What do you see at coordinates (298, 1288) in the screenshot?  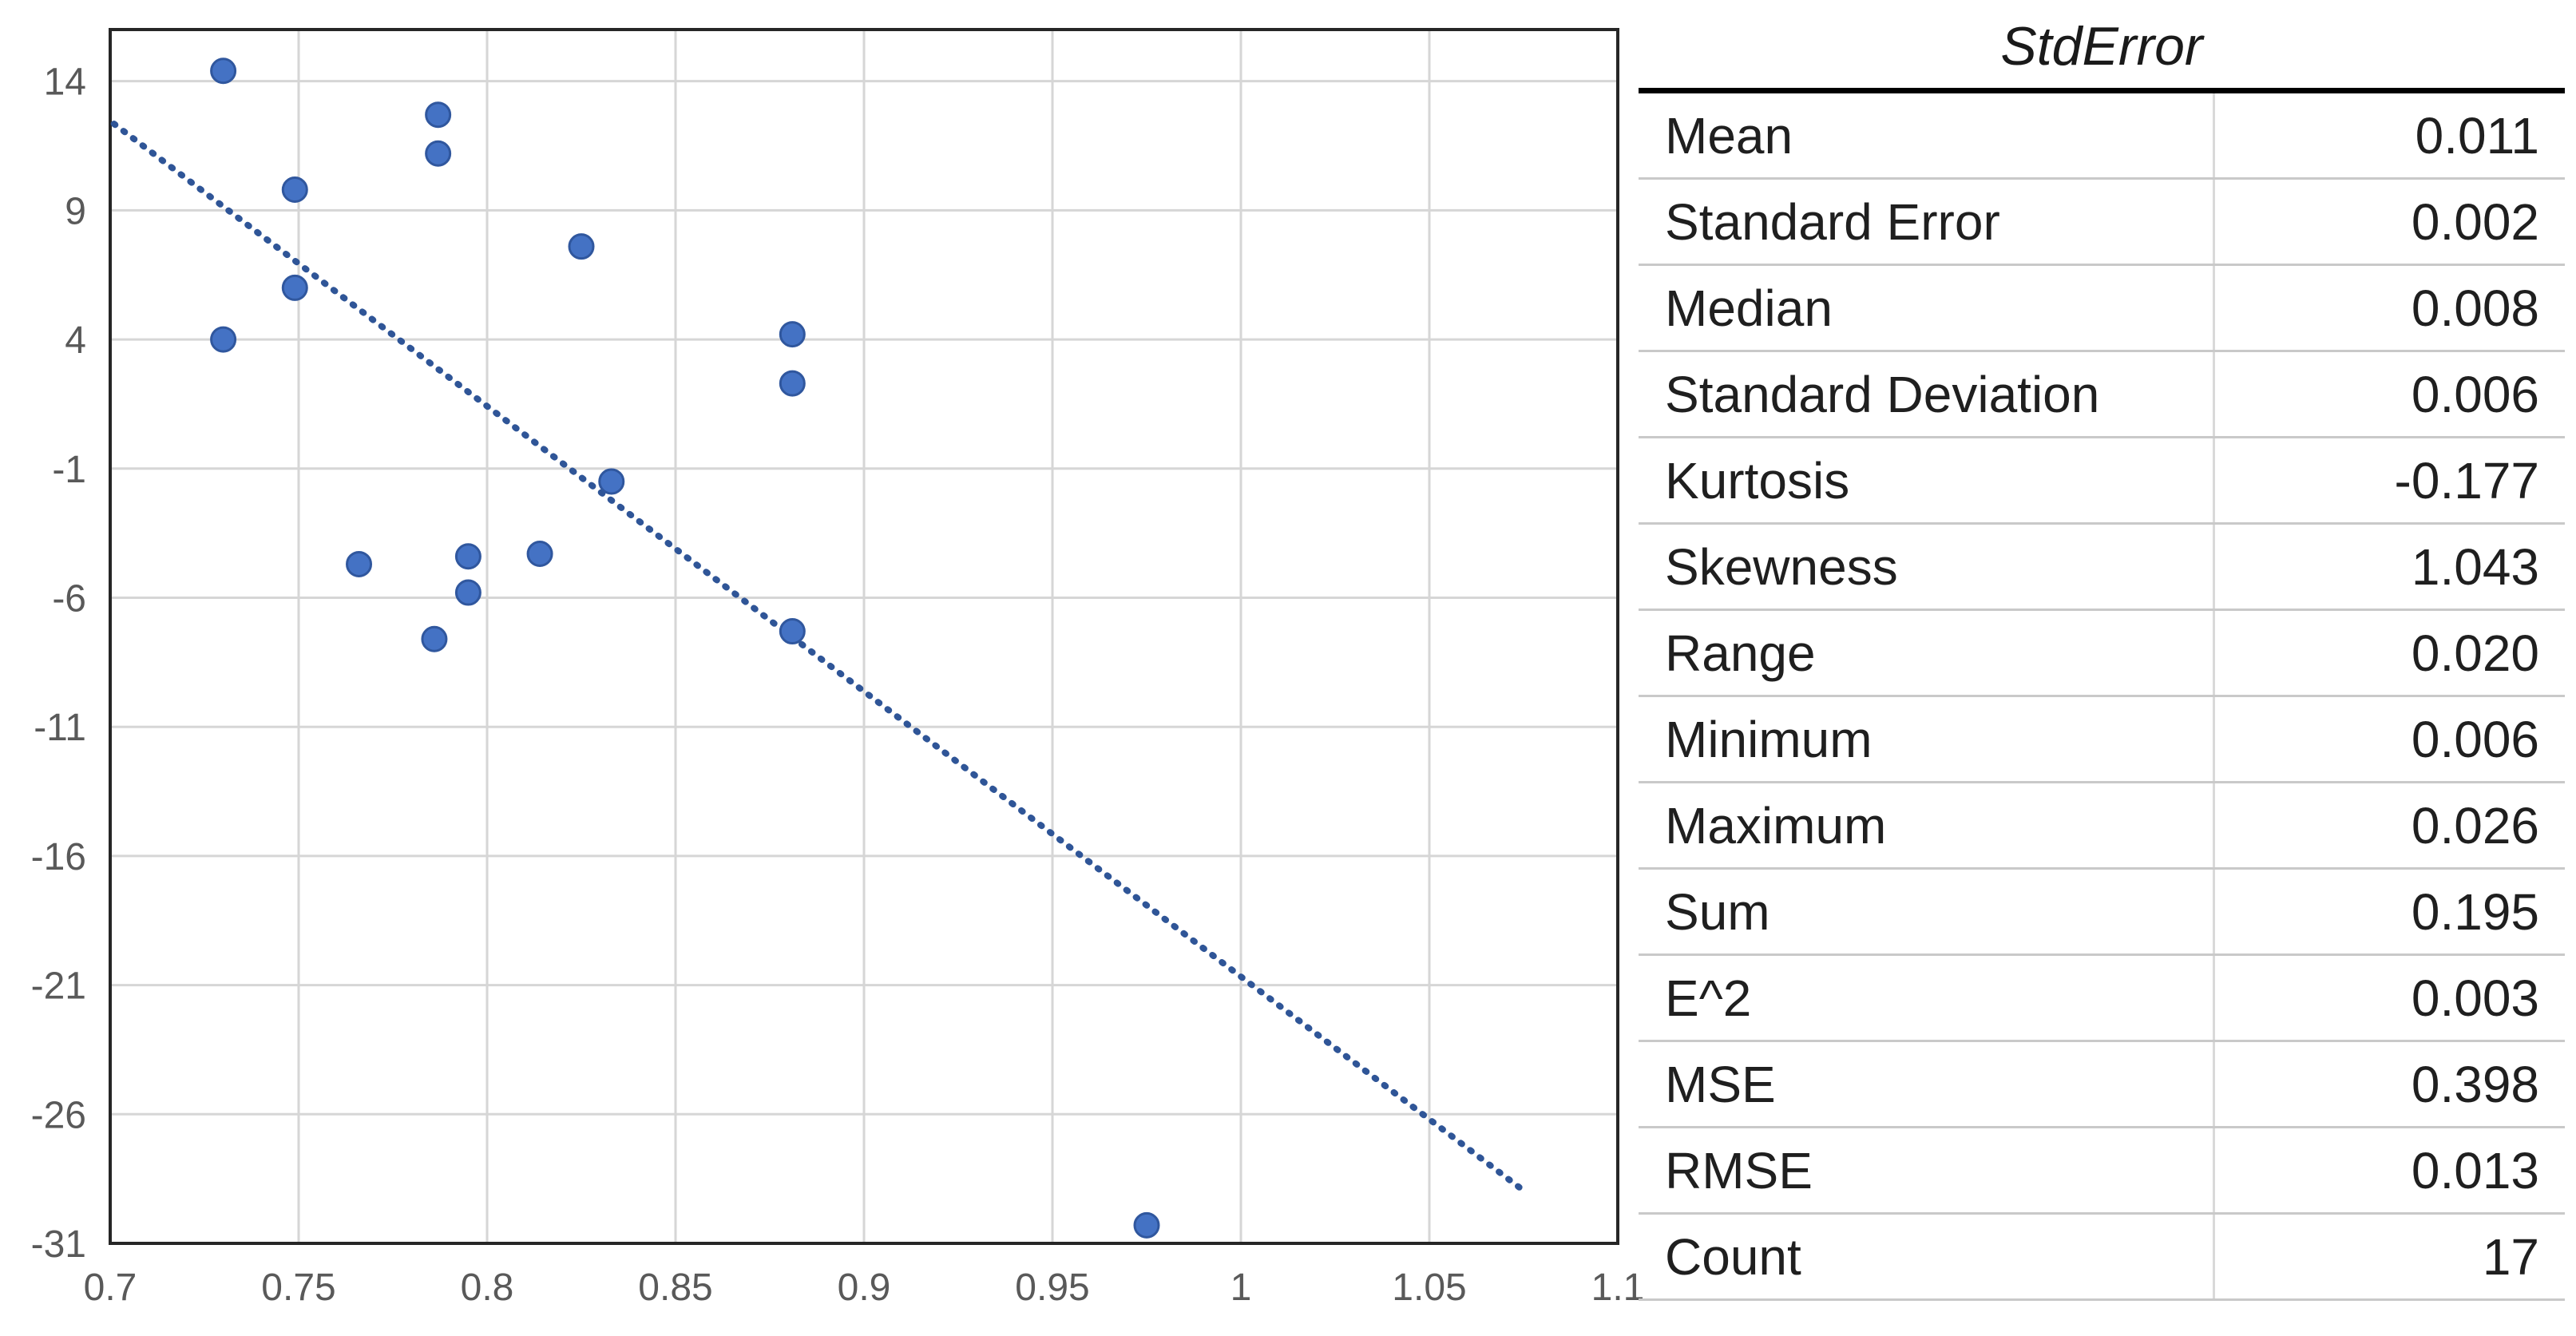 I see `x-tick-label: 0.75` at bounding box center [298, 1288].